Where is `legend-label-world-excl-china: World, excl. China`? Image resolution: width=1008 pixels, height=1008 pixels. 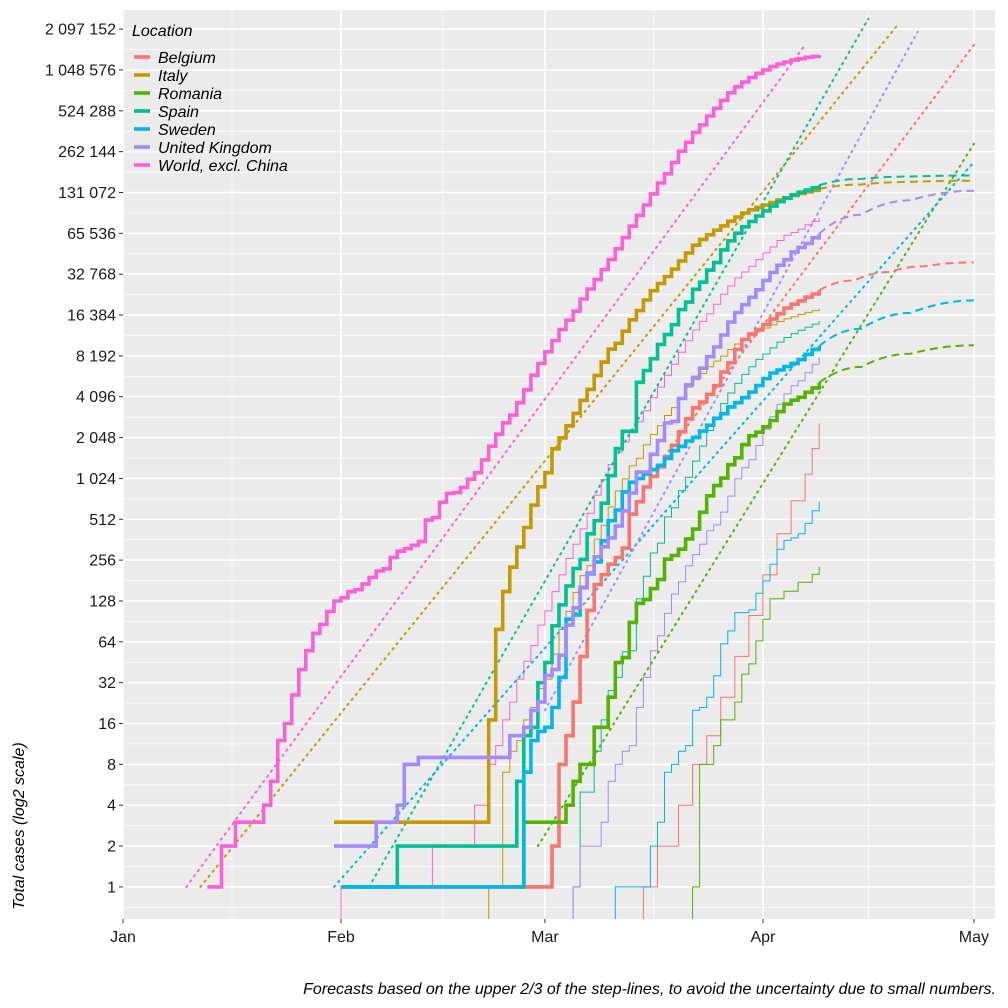 legend-label-world-excl-china: World, excl. China is located at coordinates (223, 166).